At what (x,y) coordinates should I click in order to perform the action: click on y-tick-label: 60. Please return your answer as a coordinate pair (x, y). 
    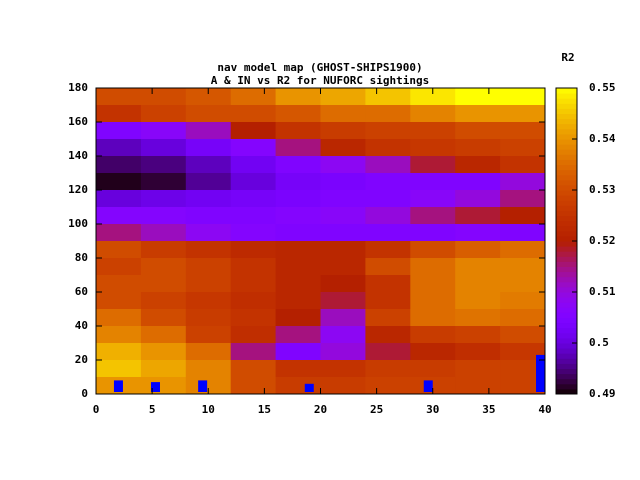
    Looking at the image, I should click on (81, 291).